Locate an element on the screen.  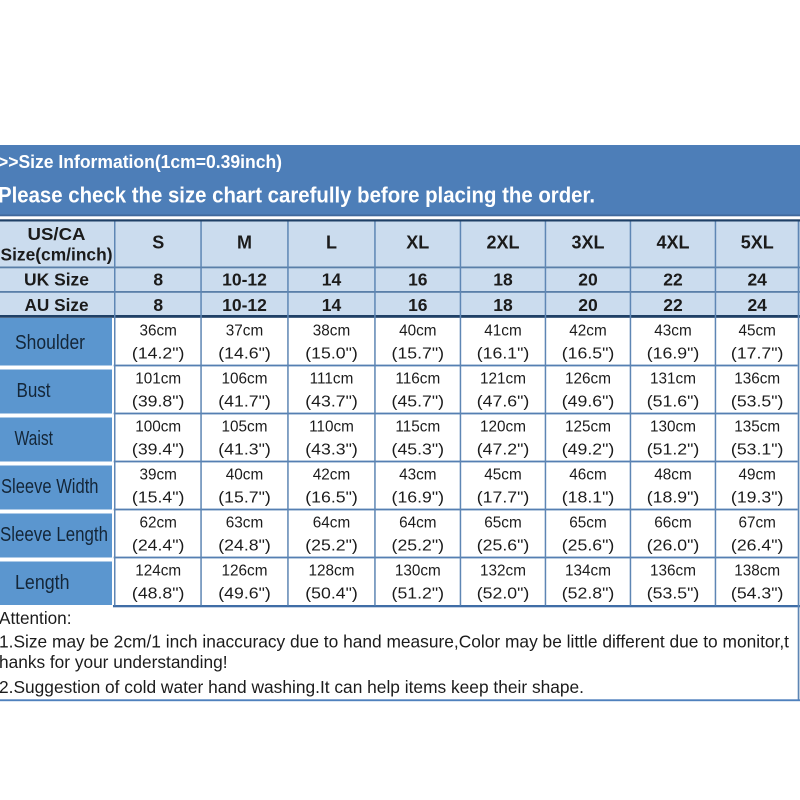
svg-text: 66cm is located at coordinates (672, 523).